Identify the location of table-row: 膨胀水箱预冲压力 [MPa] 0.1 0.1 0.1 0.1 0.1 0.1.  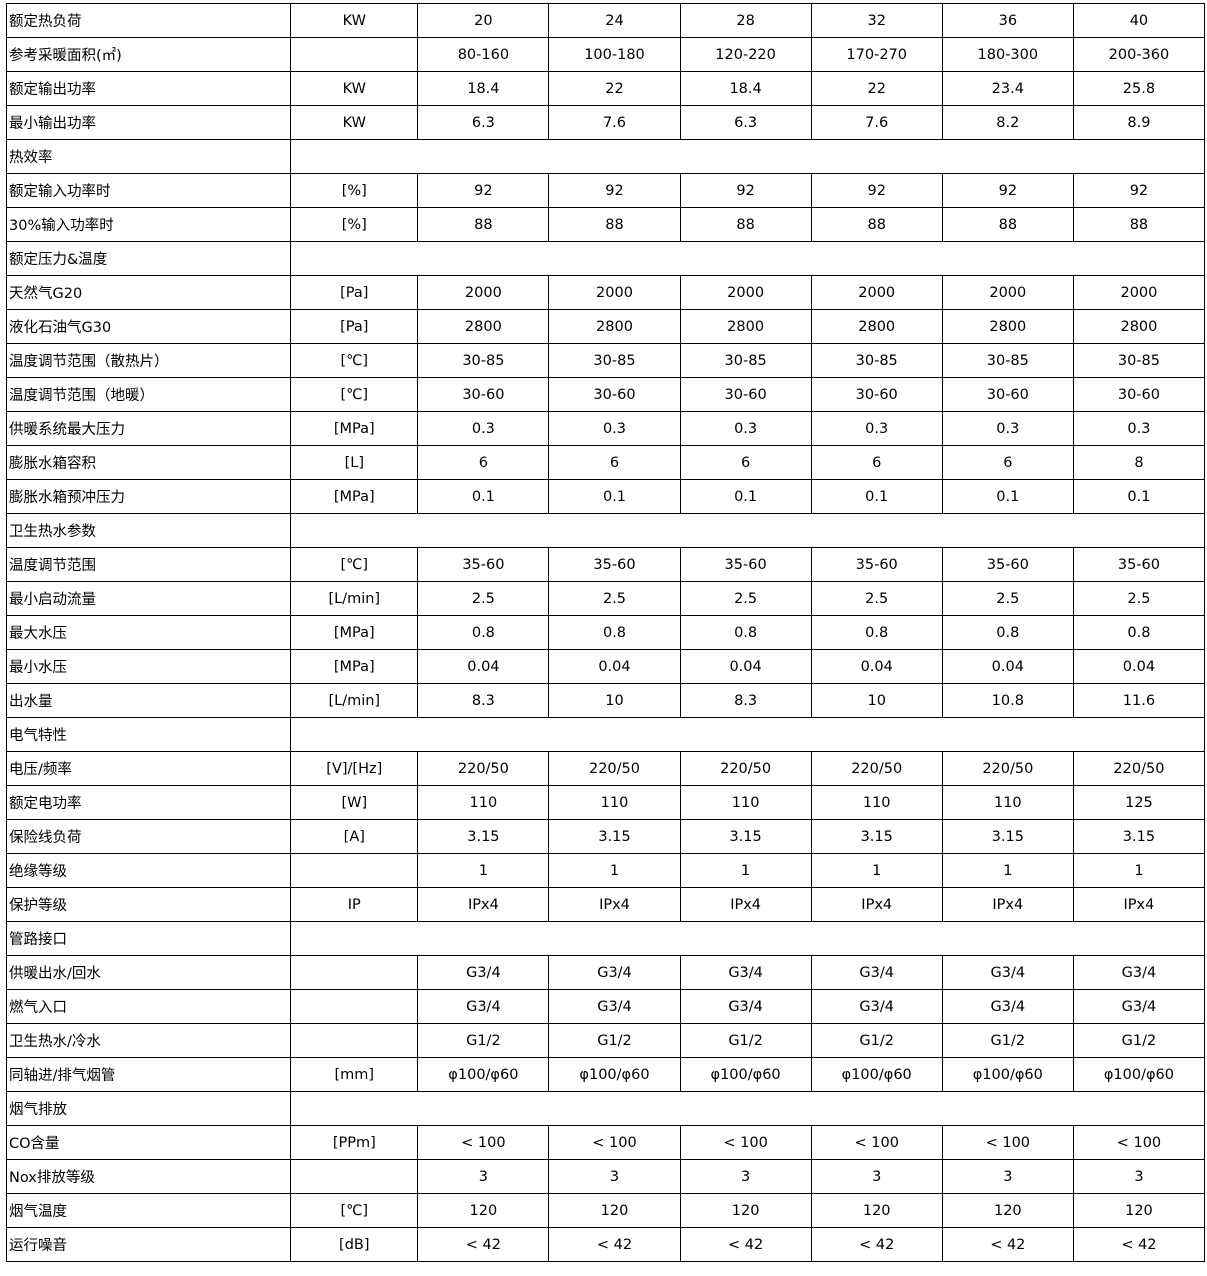
(605, 496).